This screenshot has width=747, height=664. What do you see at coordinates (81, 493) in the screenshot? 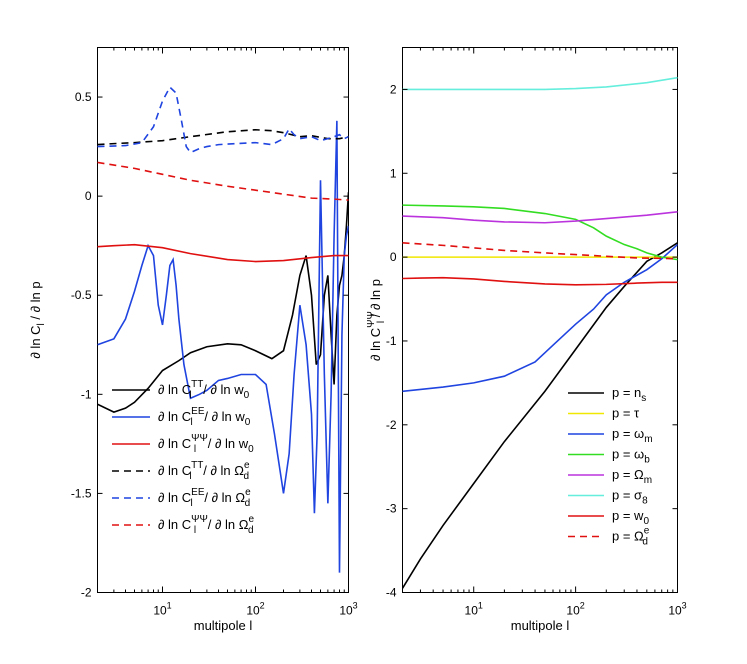
I see `left-y-tick-label: -1.5` at bounding box center [81, 493].